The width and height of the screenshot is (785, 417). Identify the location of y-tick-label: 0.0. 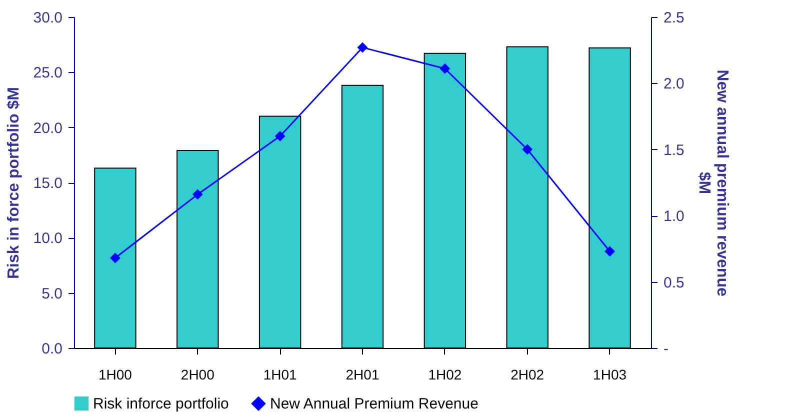
(52, 349).